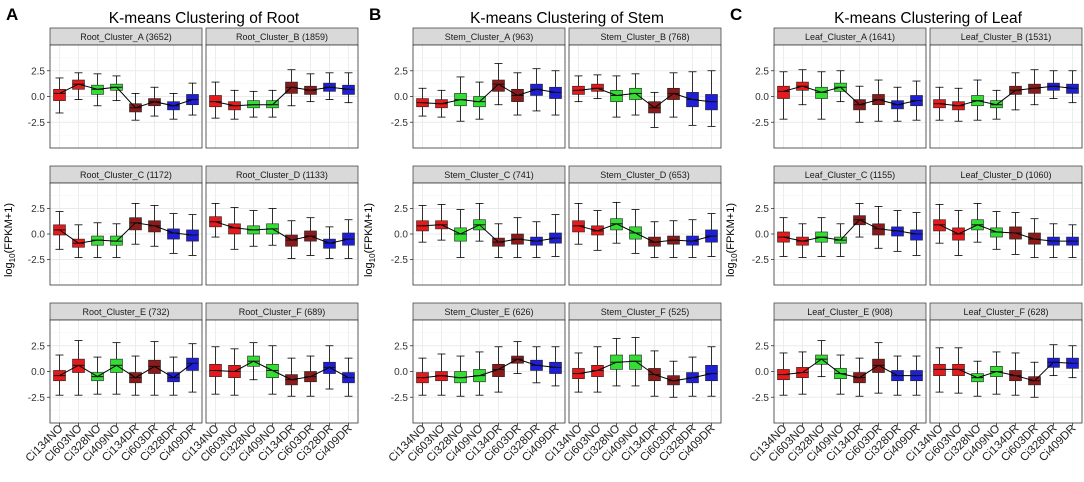 The image size is (1084, 482). What do you see at coordinates (126, 175) in the screenshot?
I see `facet-label: Root_Cluster_C (1172)` at bounding box center [126, 175].